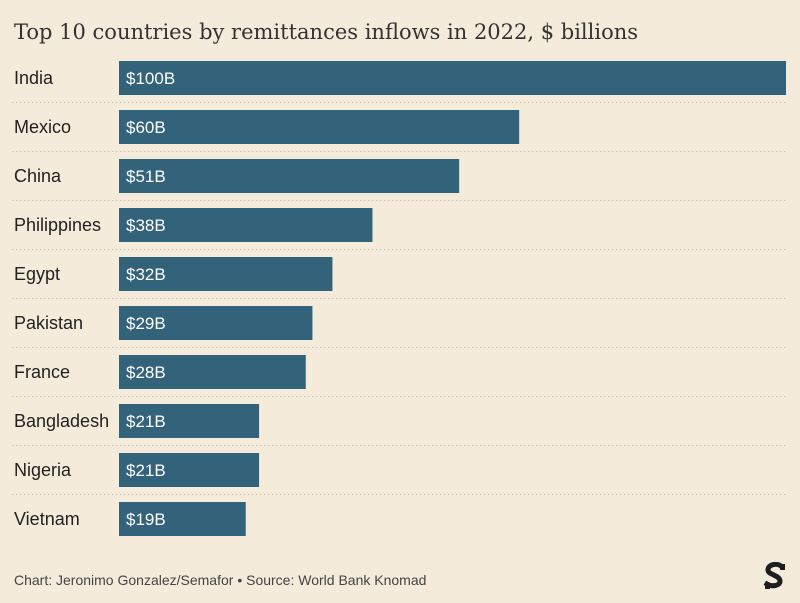 The width and height of the screenshot is (800, 603). I want to click on category-label: Pakistan, so click(48, 323).